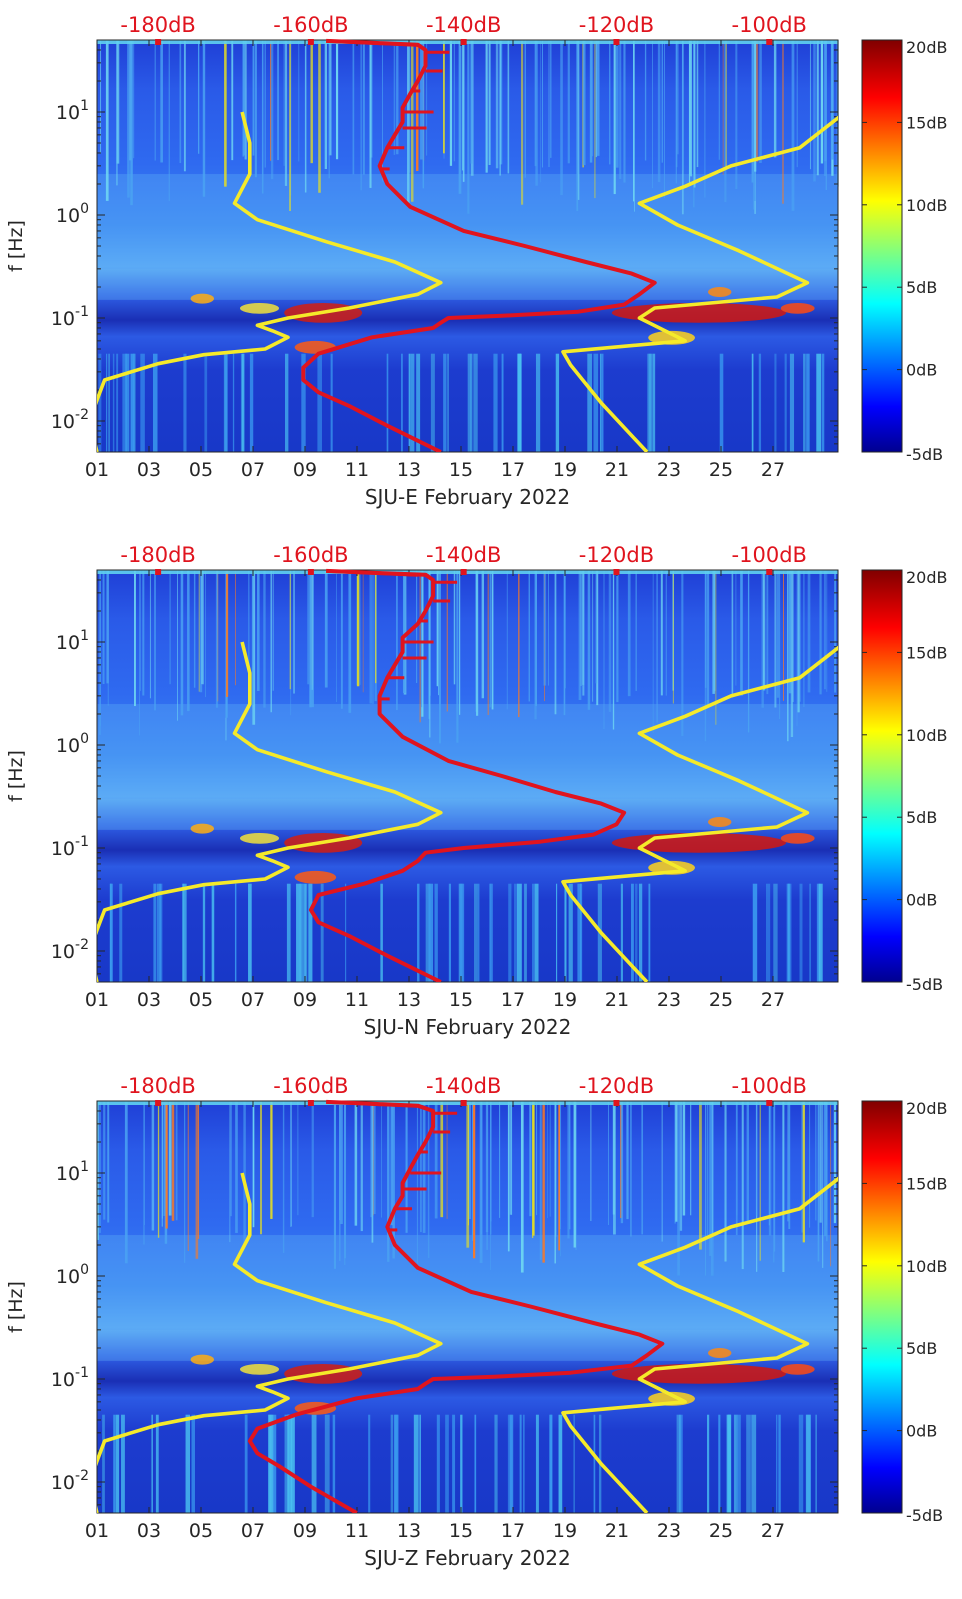  I want to click on x-axis-label: SJU-N February 2022, so click(468, 1027).